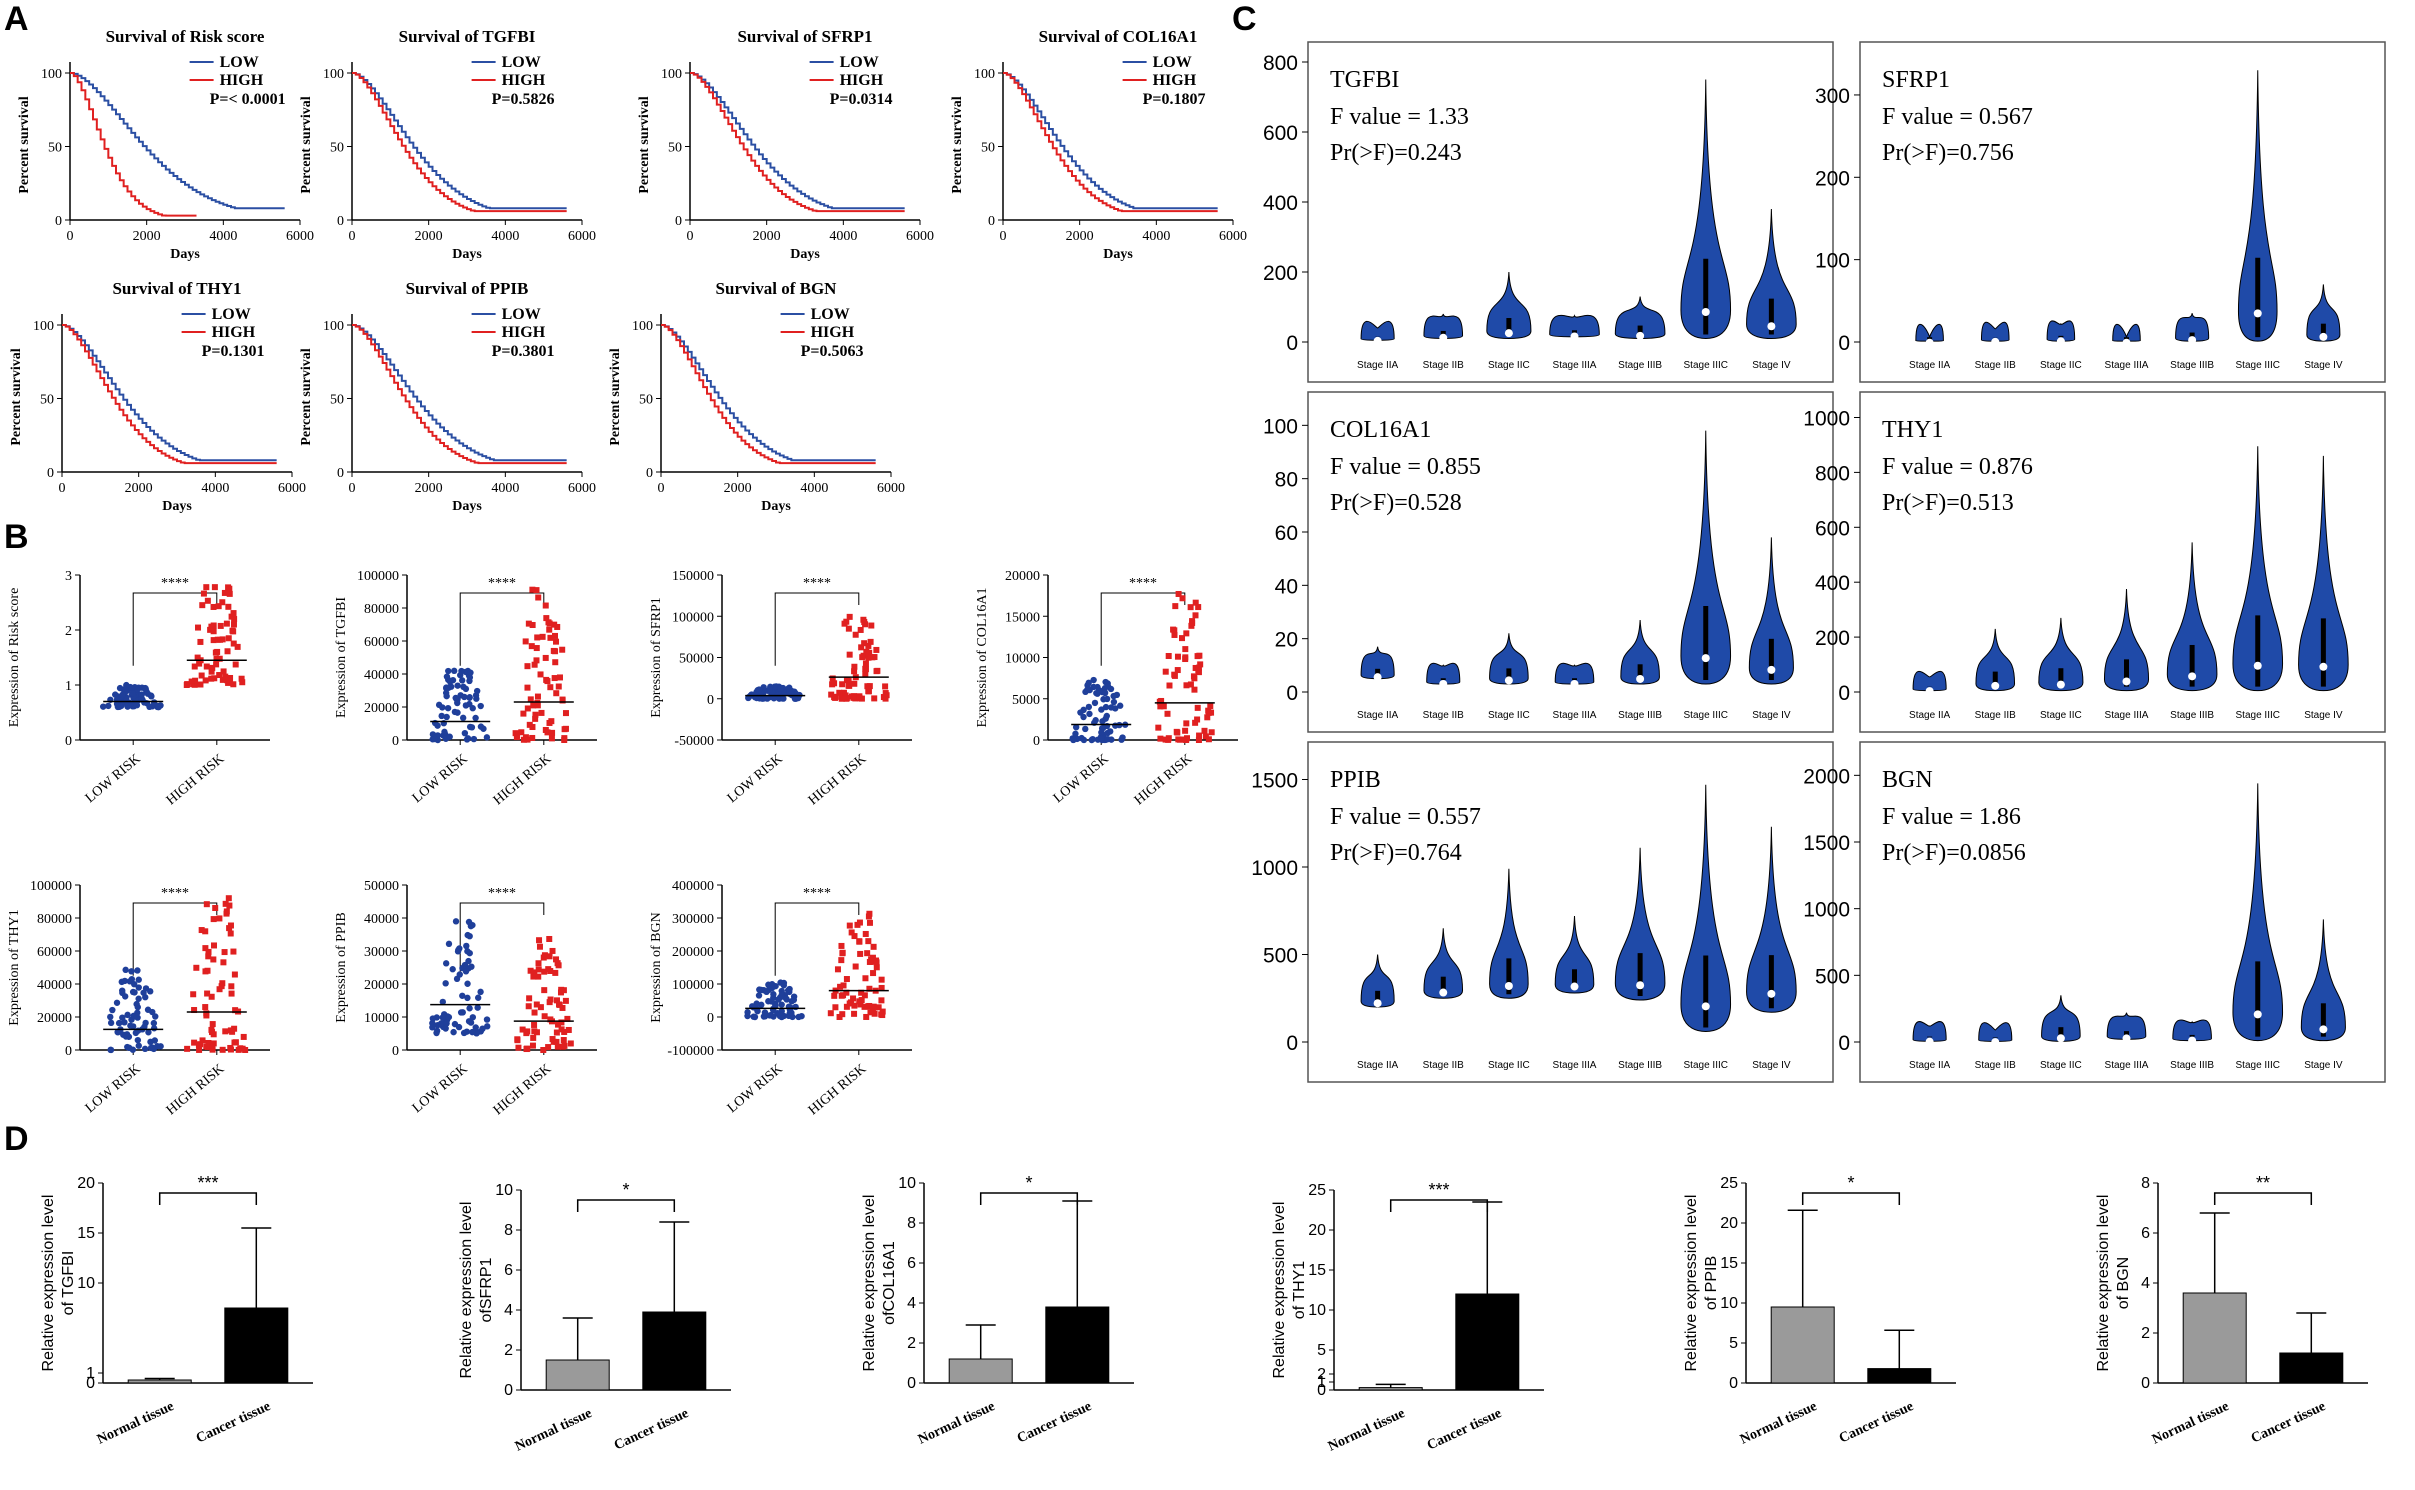 The width and height of the screenshot is (2415, 1490). Describe the element at coordinates (523, 351) in the screenshot. I see `p-value: P=0.3801` at that location.